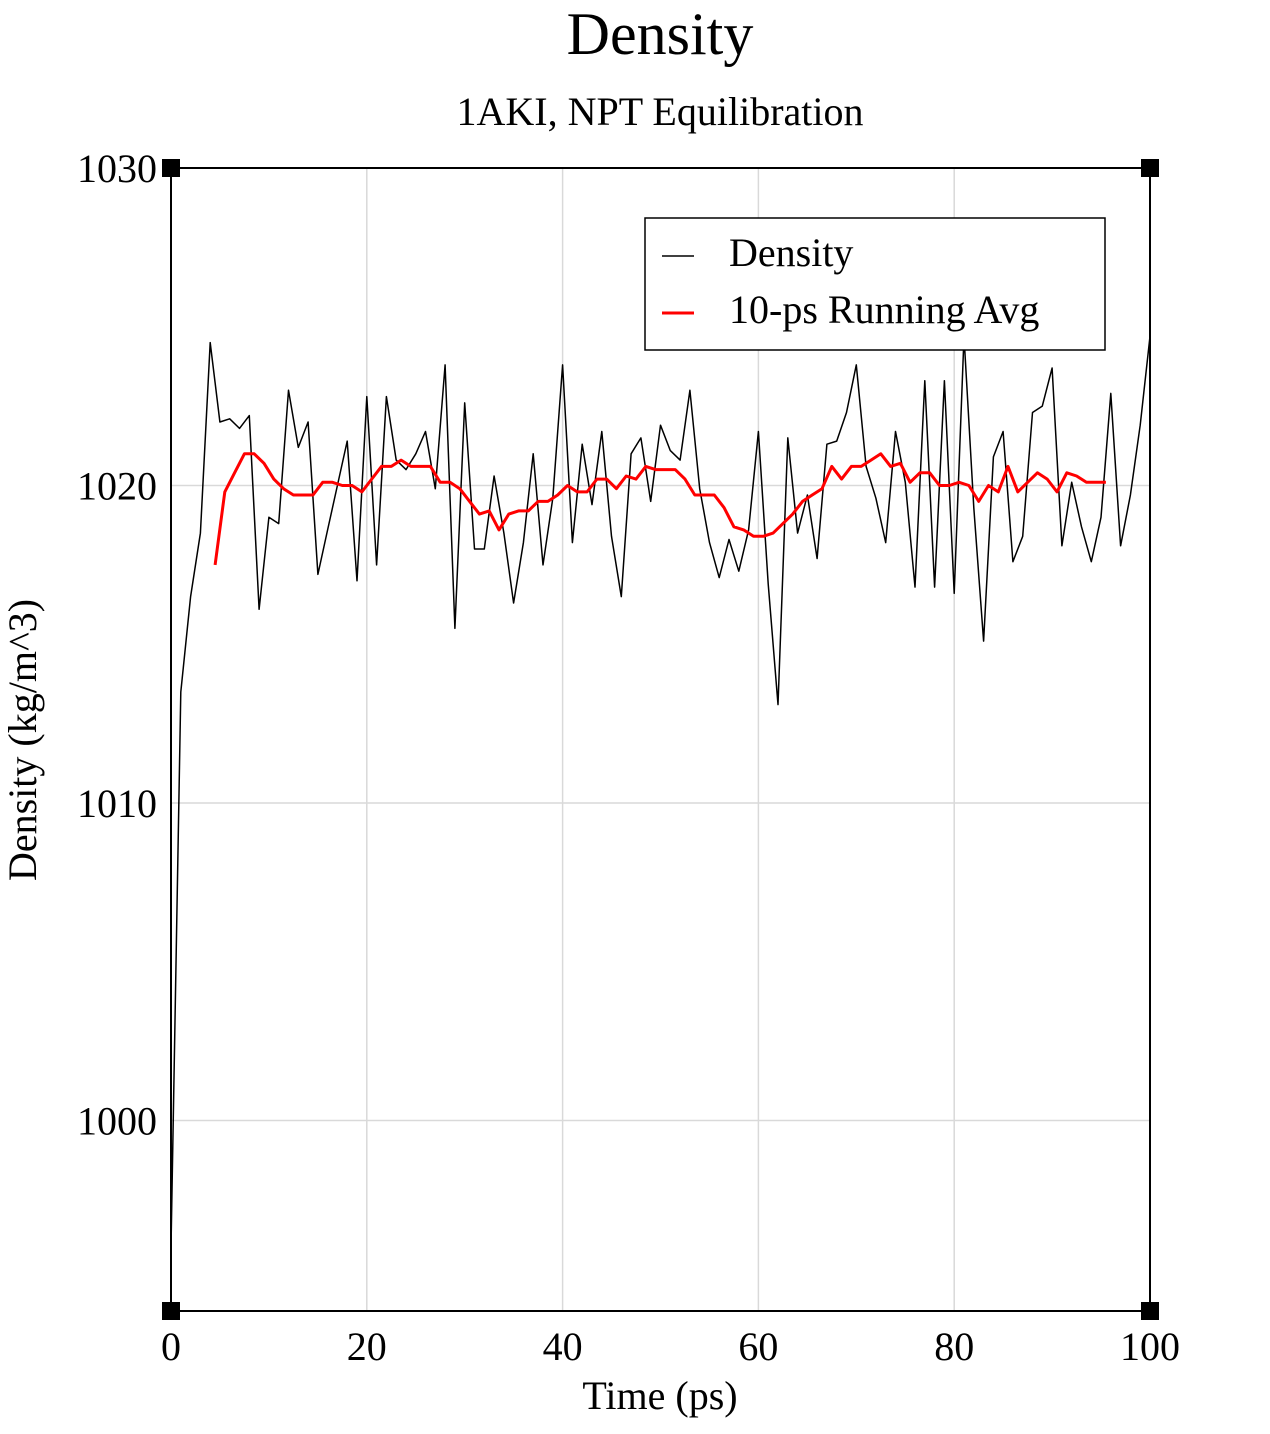  What do you see at coordinates (117, 168) in the screenshot?
I see `y-tick-label: 1030` at bounding box center [117, 168].